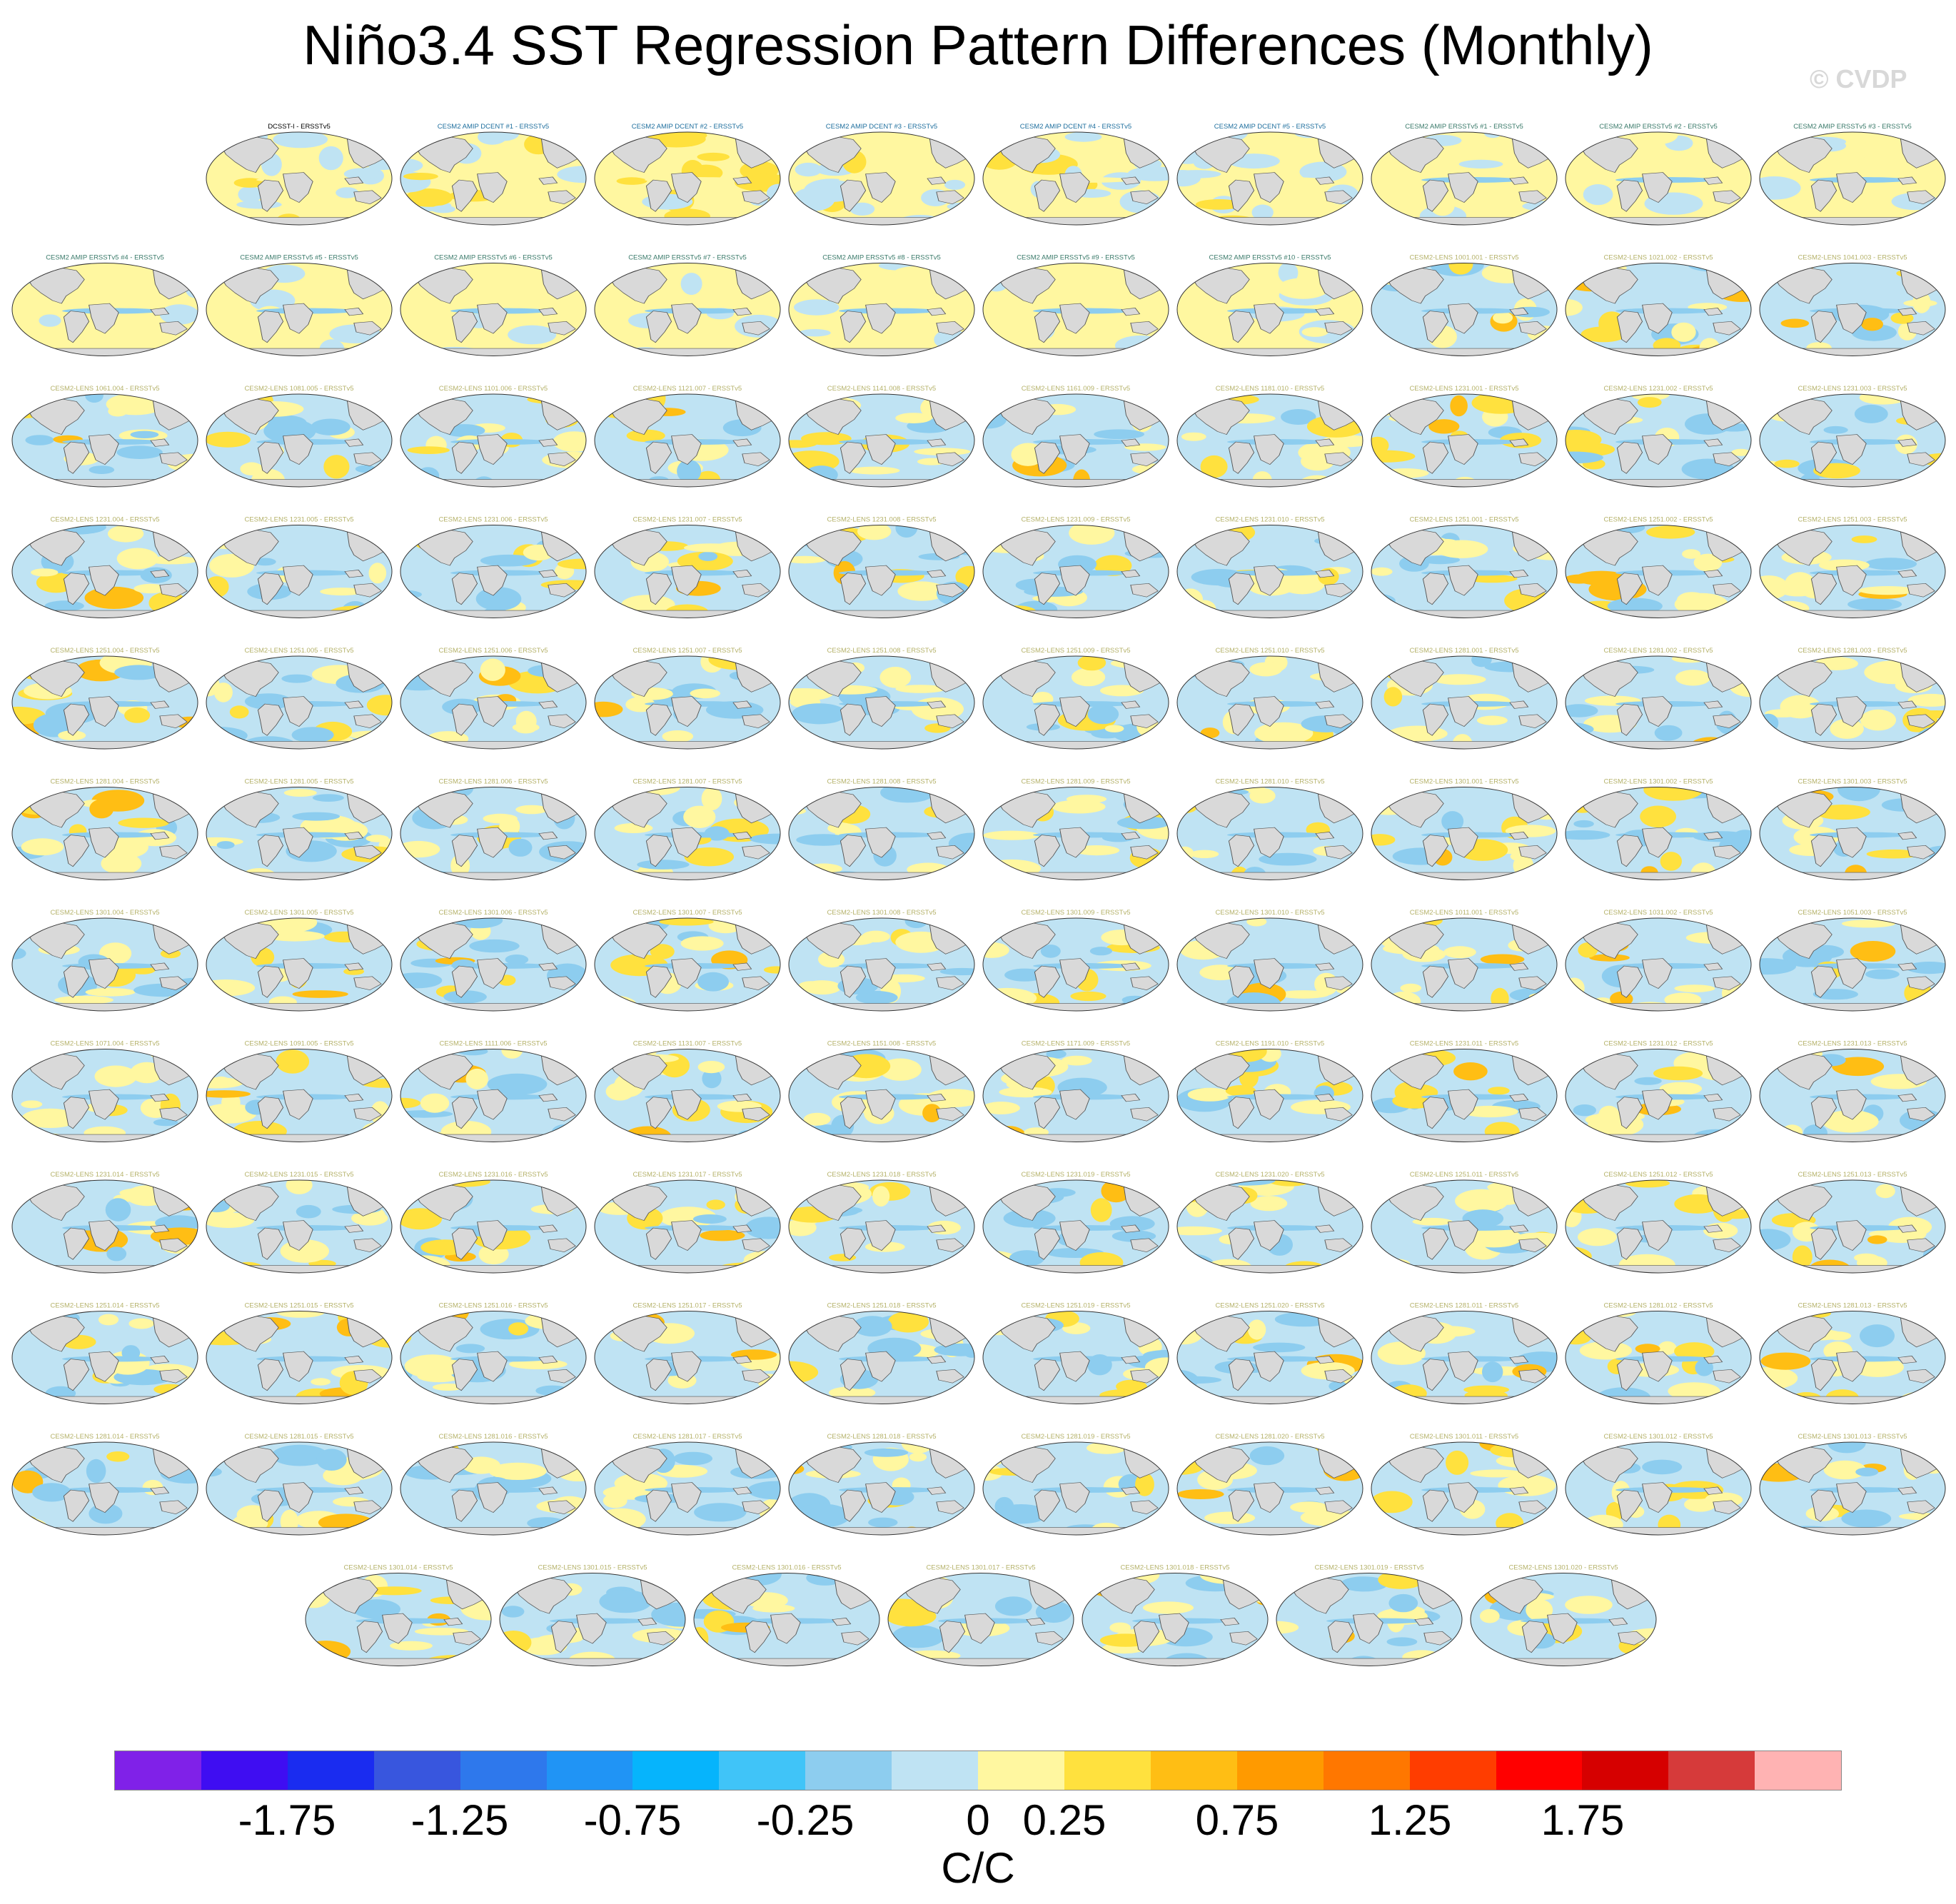  I want to click on panel-title: CESM2 AMIP ERSSTv5 #6 - ERSSTv5, so click(493, 258).